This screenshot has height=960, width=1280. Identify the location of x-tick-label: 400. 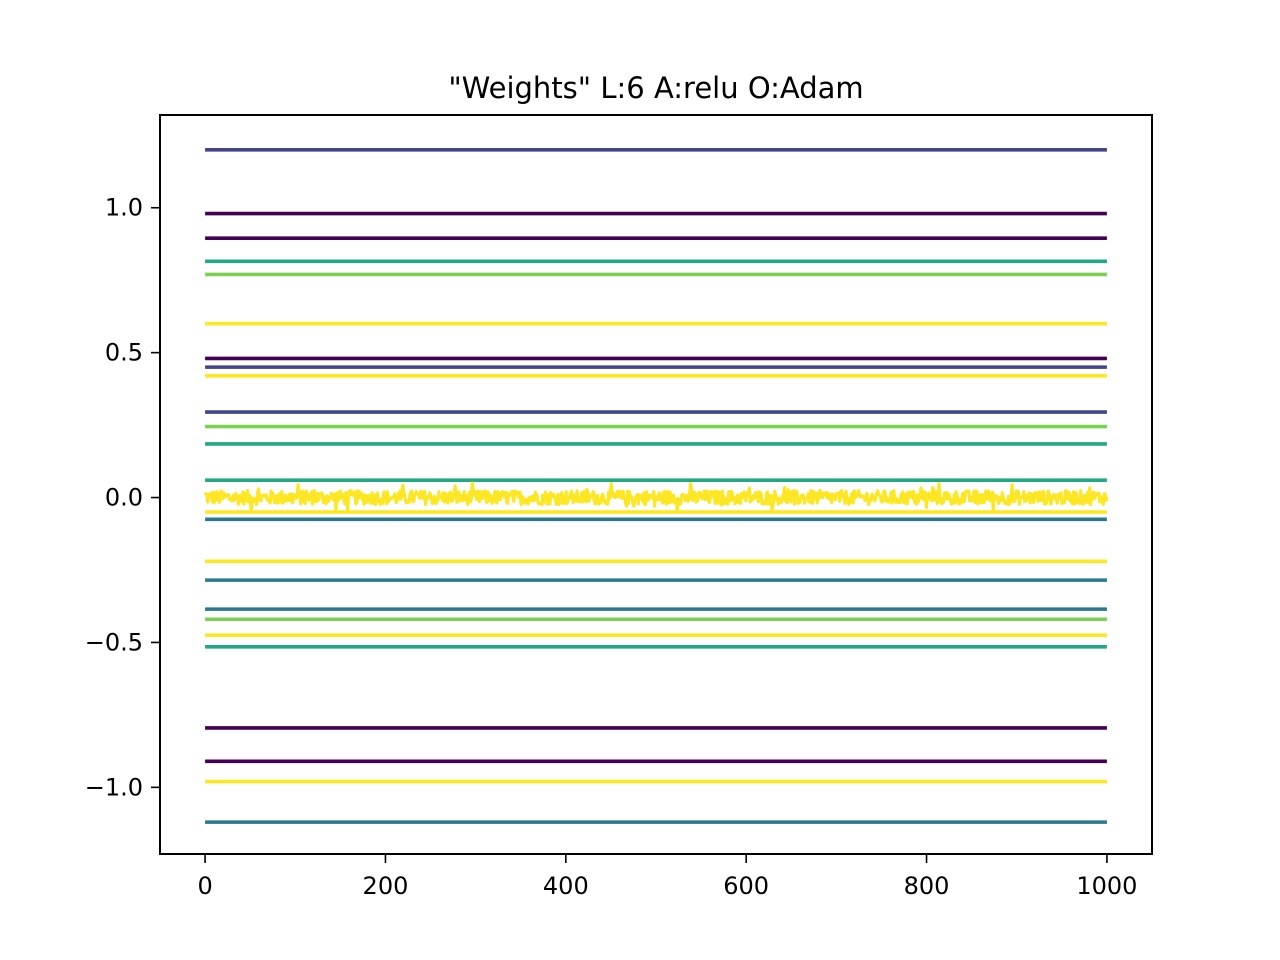
(566, 886).